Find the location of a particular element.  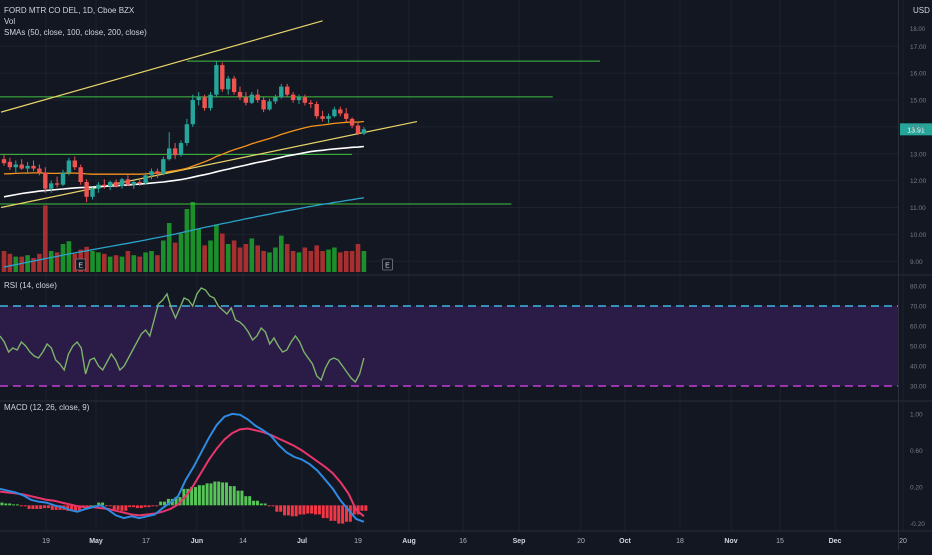

macd-pane is located at coordinates (184, 468).